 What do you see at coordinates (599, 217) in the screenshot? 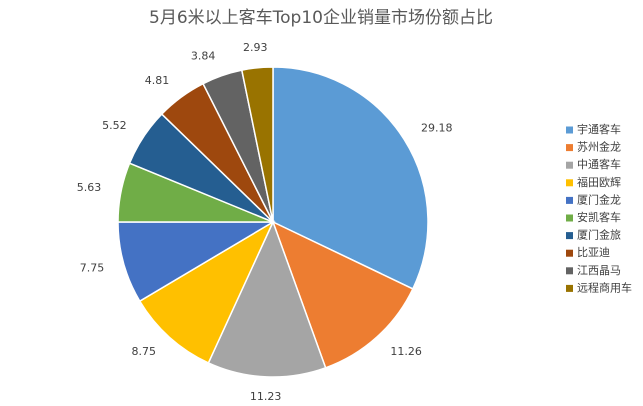
I see `legend-label: 安凯客车` at bounding box center [599, 217].